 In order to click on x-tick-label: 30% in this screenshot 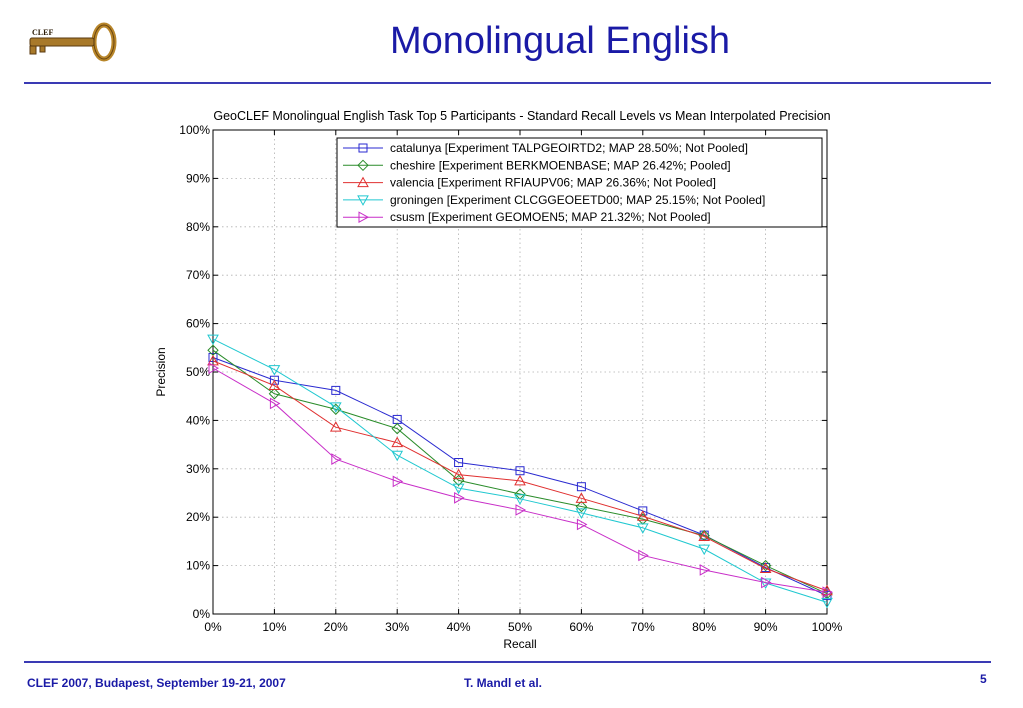, I will do `click(397, 627)`.